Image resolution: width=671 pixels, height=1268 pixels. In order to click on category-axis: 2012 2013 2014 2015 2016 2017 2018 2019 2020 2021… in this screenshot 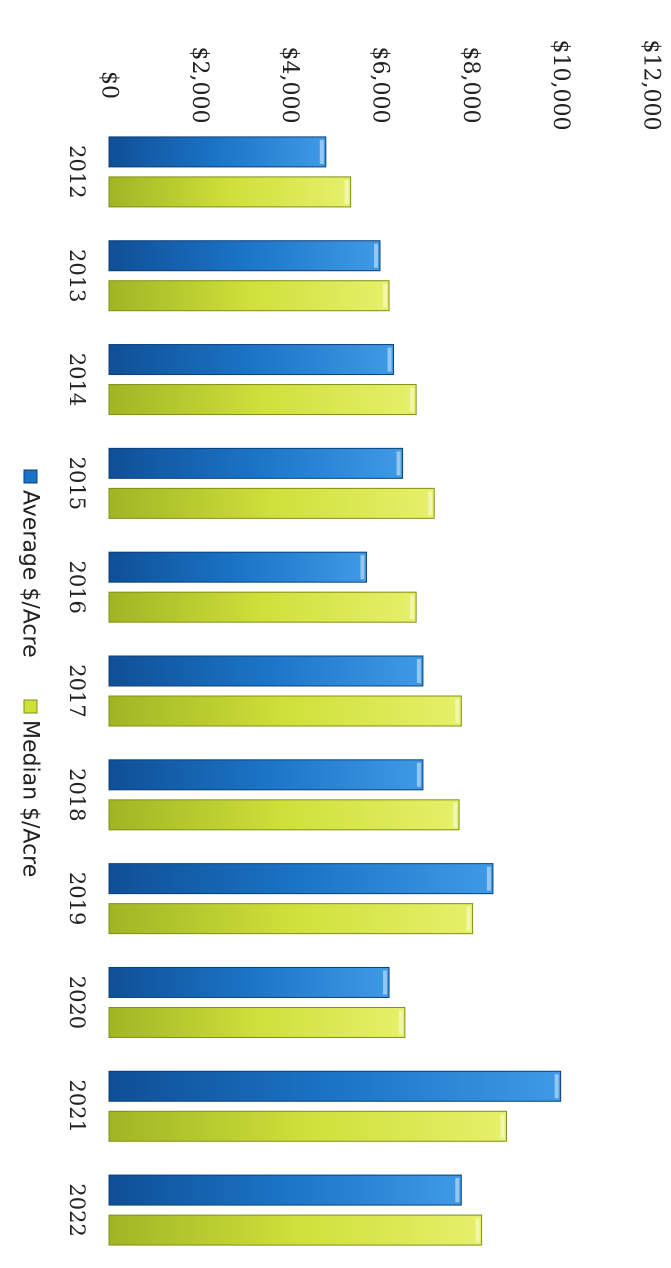, I will do `click(77, 691)`.